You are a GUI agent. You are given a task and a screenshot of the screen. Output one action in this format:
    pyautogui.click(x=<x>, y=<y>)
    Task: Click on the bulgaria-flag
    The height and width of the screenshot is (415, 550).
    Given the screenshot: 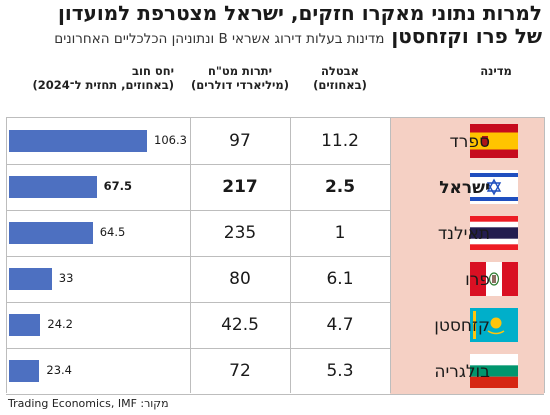 What is the action you would take?
    pyautogui.click(x=494, y=371)
    